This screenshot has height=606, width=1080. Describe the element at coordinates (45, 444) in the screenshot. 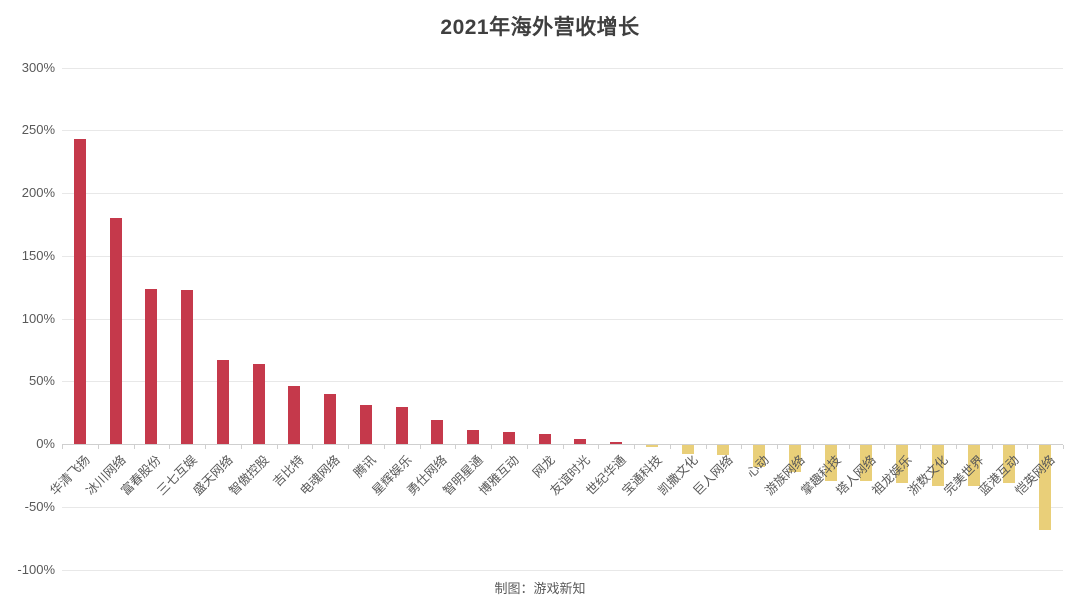

I see `y-axis-tick-label: 0%` at that location.